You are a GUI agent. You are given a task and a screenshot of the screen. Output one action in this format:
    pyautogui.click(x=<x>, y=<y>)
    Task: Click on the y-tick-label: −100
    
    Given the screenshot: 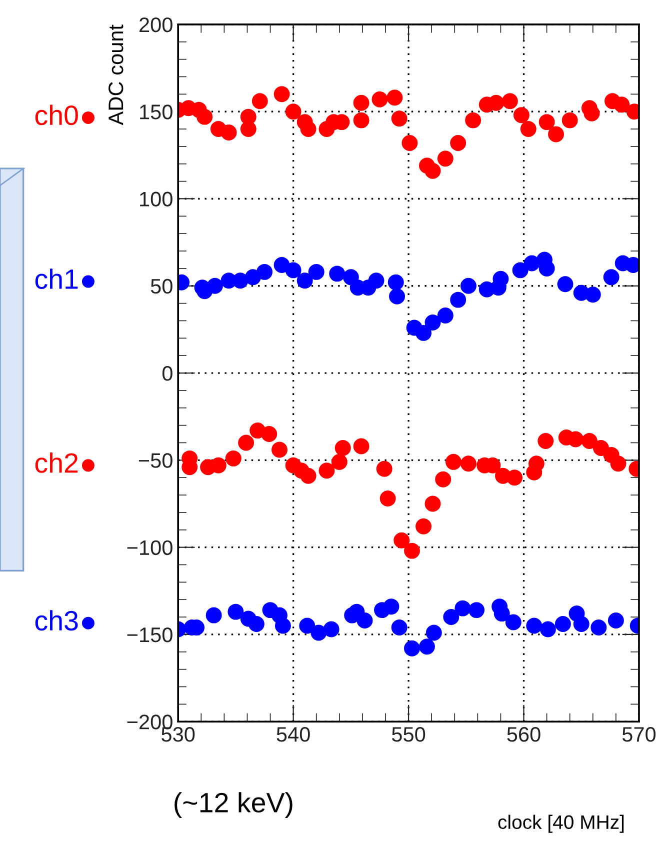 What is the action you would take?
    pyautogui.click(x=149, y=548)
    